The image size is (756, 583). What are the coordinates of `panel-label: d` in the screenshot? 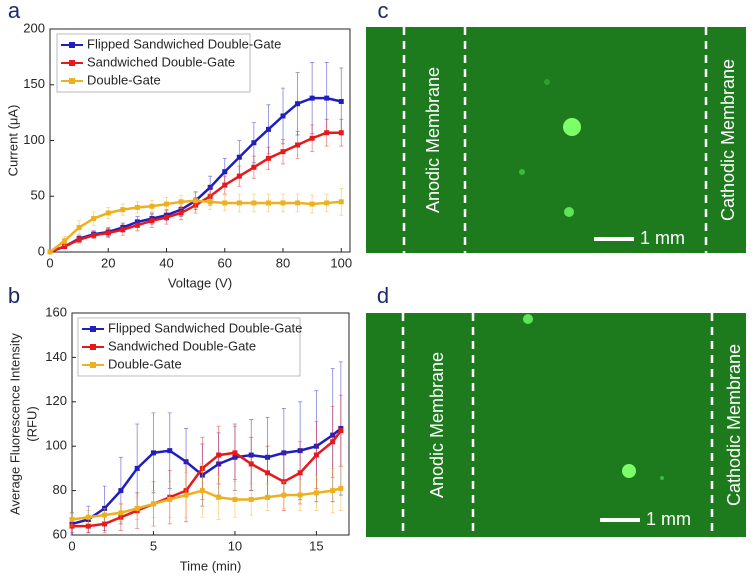 It's located at (383, 295).